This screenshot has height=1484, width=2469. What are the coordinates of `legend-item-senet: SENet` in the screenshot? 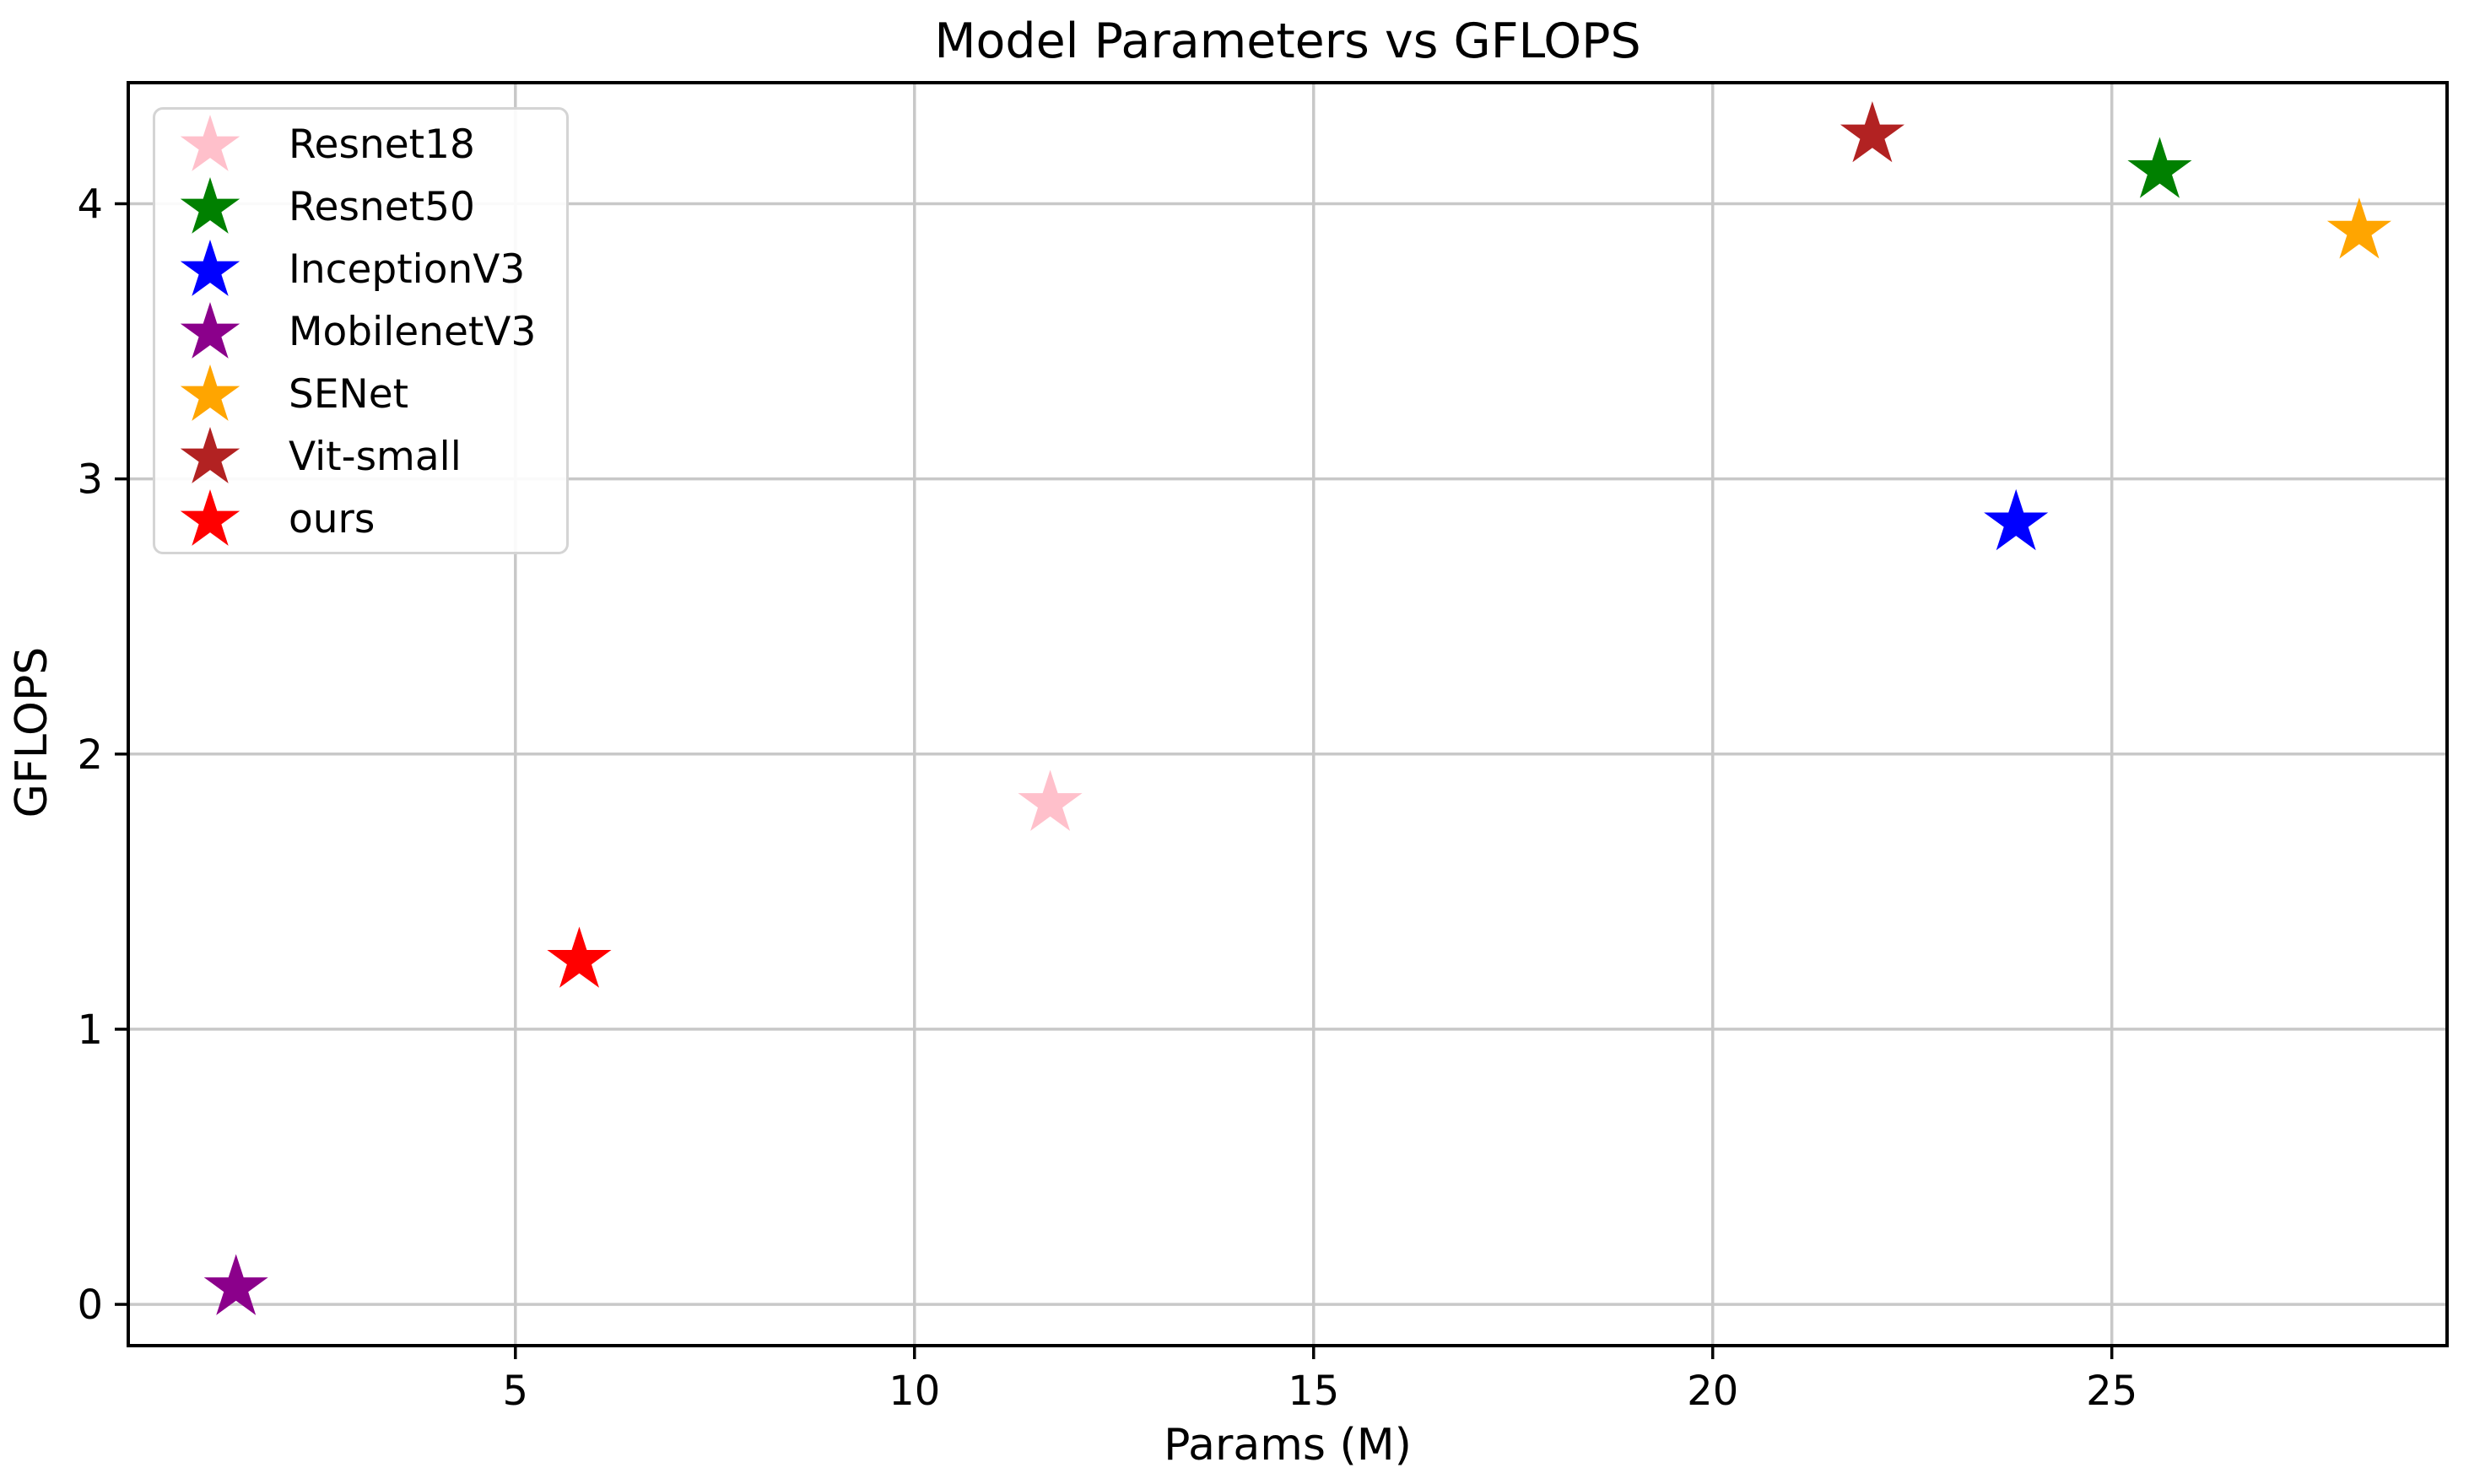 It's located at (360, 394).